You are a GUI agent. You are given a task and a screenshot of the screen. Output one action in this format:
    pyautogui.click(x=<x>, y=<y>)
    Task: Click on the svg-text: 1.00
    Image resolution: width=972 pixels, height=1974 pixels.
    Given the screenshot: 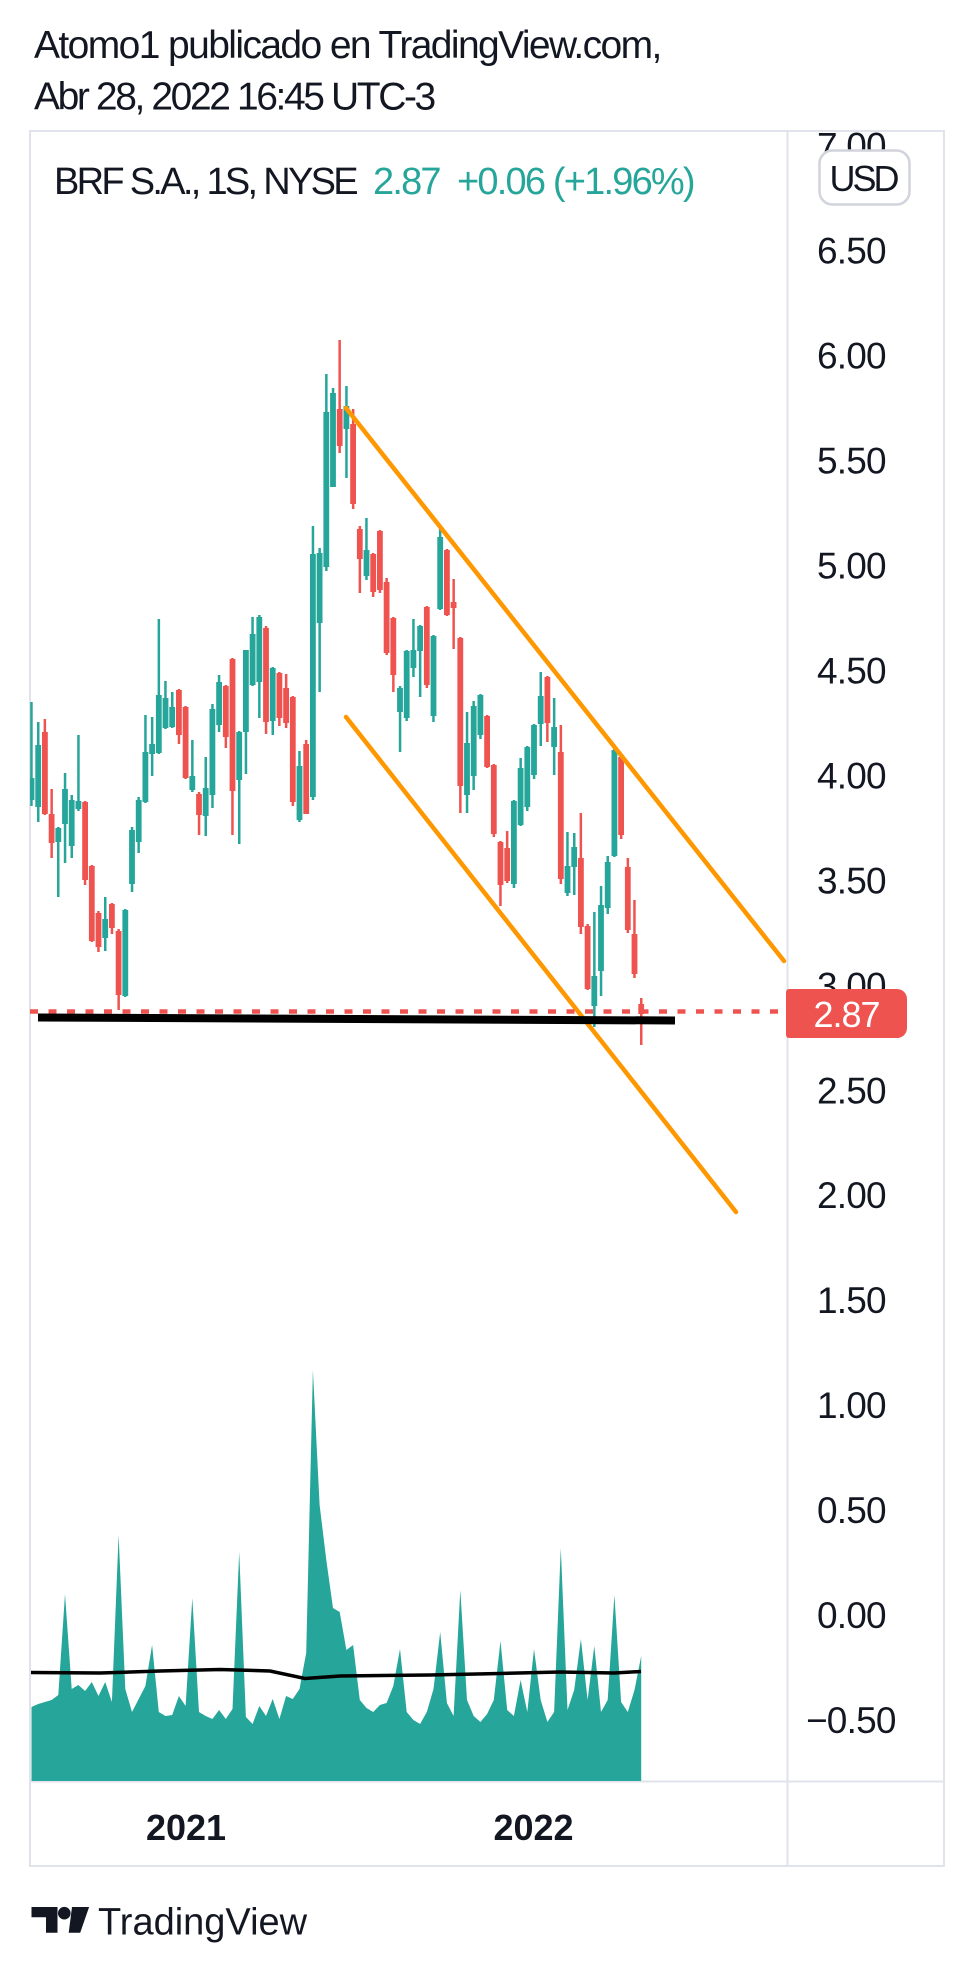 What is the action you would take?
    pyautogui.click(x=851, y=1405)
    